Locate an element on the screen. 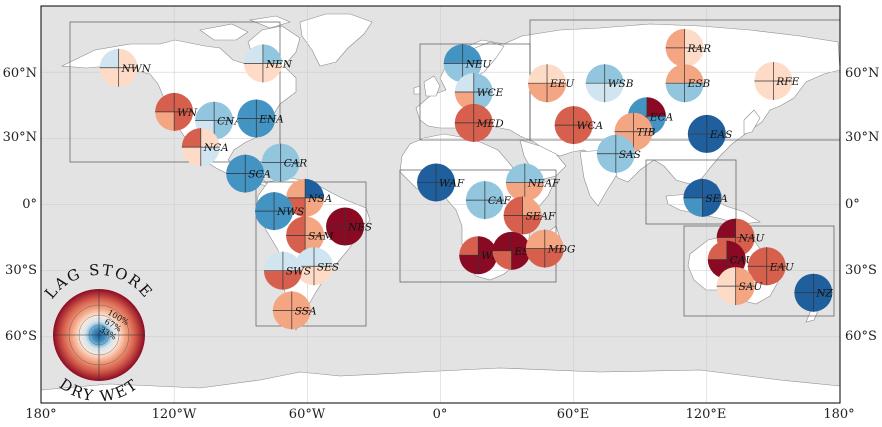 The height and width of the screenshot is (427, 882). region-pie-ena: ENA is located at coordinates (260, 118).